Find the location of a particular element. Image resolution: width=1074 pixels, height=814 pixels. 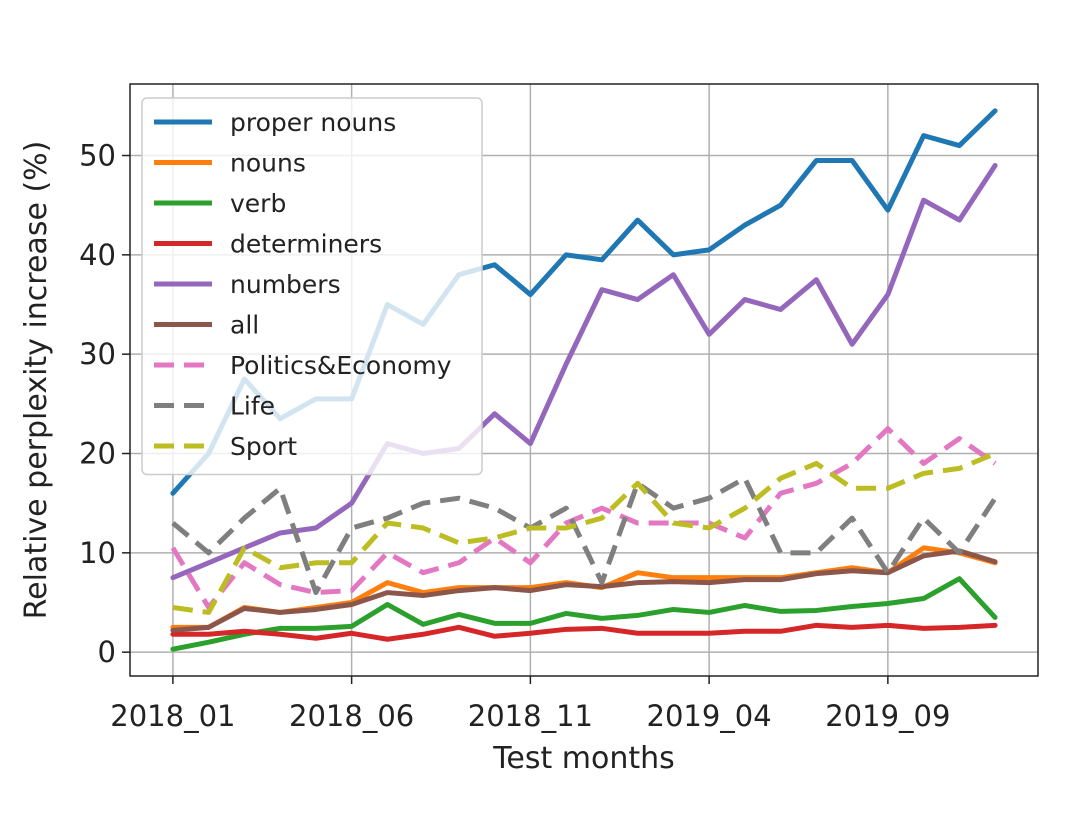

series-line-all is located at coordinates (584, 590).